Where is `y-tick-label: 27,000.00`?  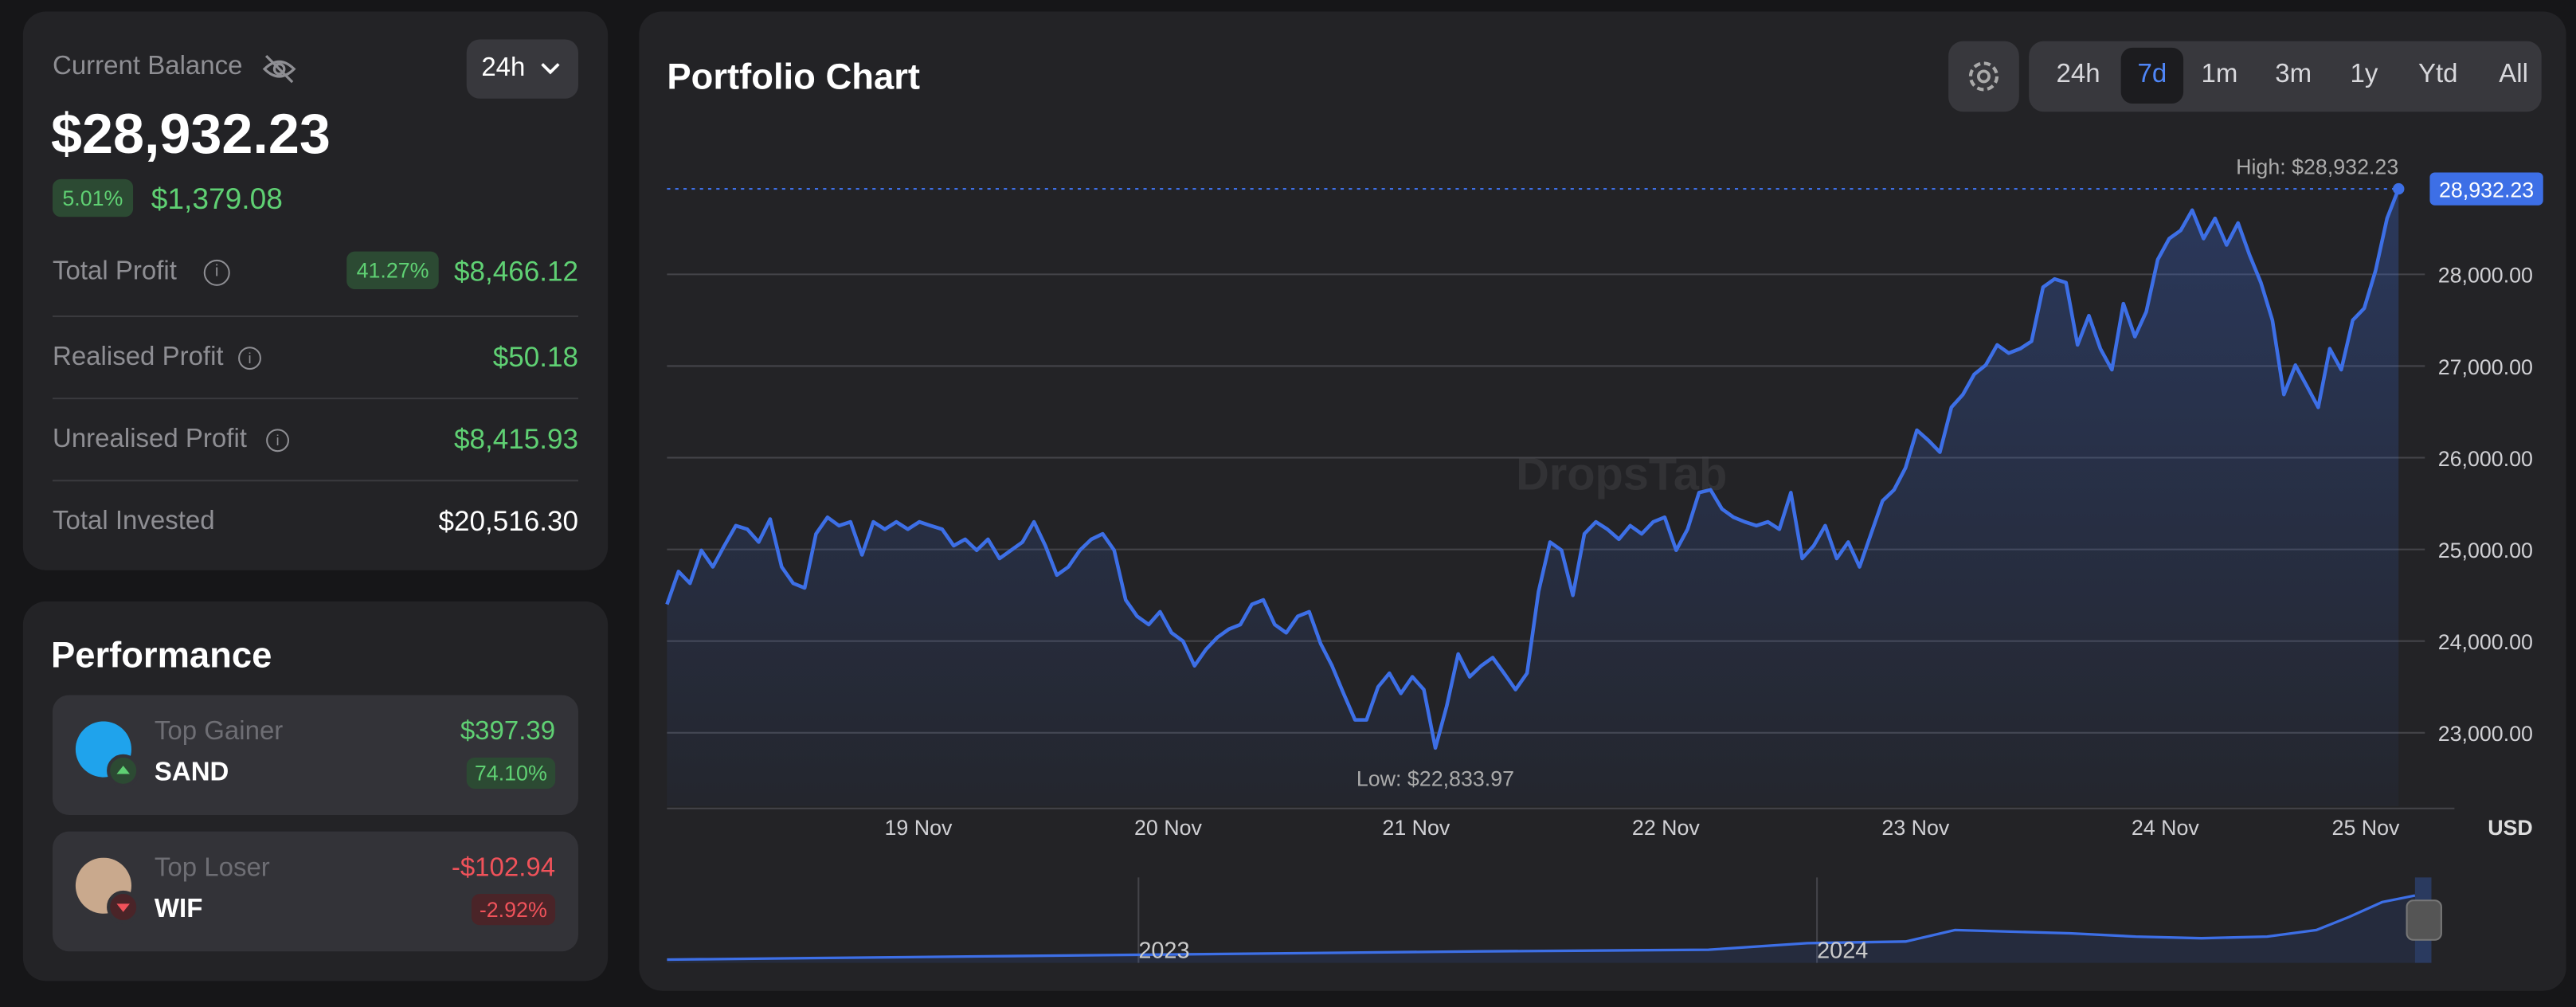 y-tick-label: 27,000.00 is located at coordinates (2485, 367).